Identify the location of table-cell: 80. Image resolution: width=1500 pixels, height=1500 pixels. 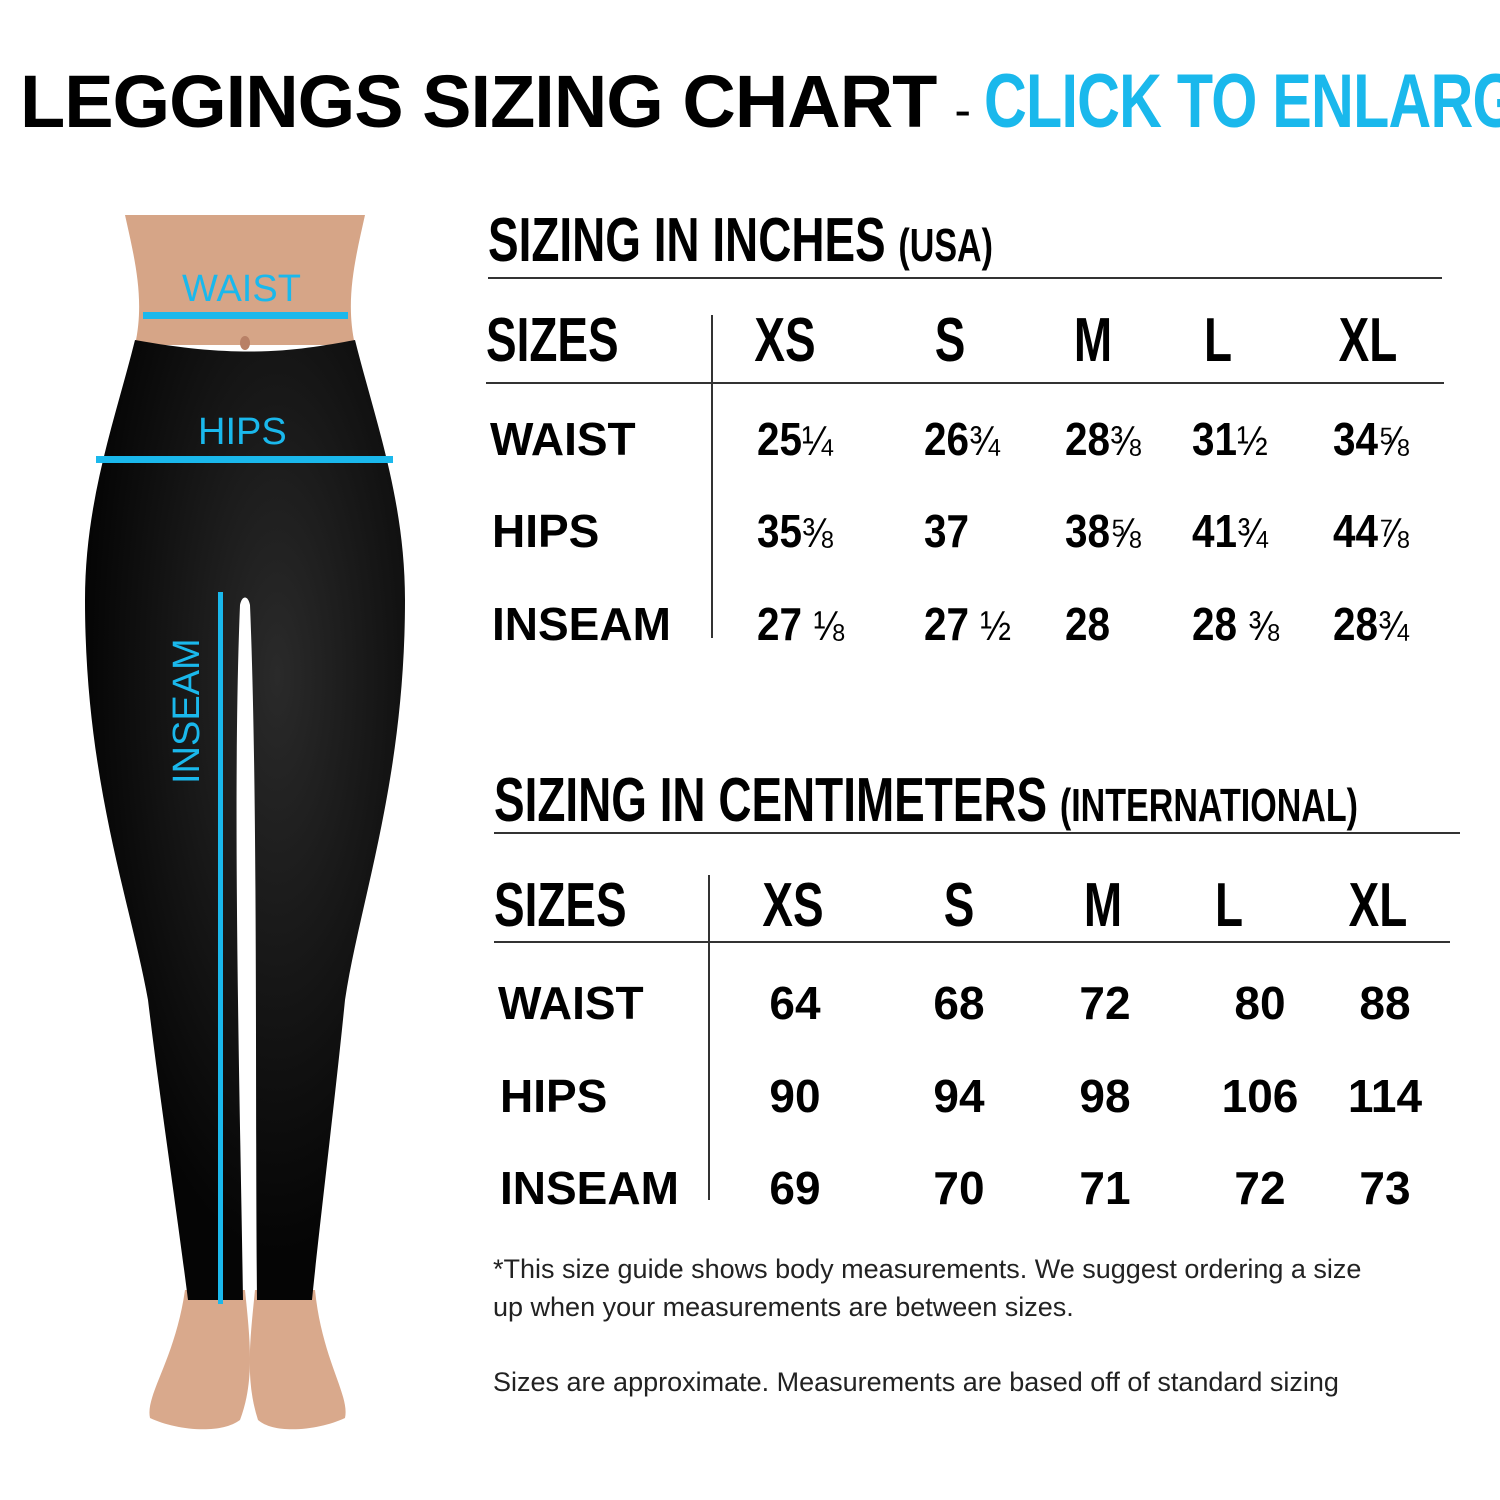
(1260, 1003).